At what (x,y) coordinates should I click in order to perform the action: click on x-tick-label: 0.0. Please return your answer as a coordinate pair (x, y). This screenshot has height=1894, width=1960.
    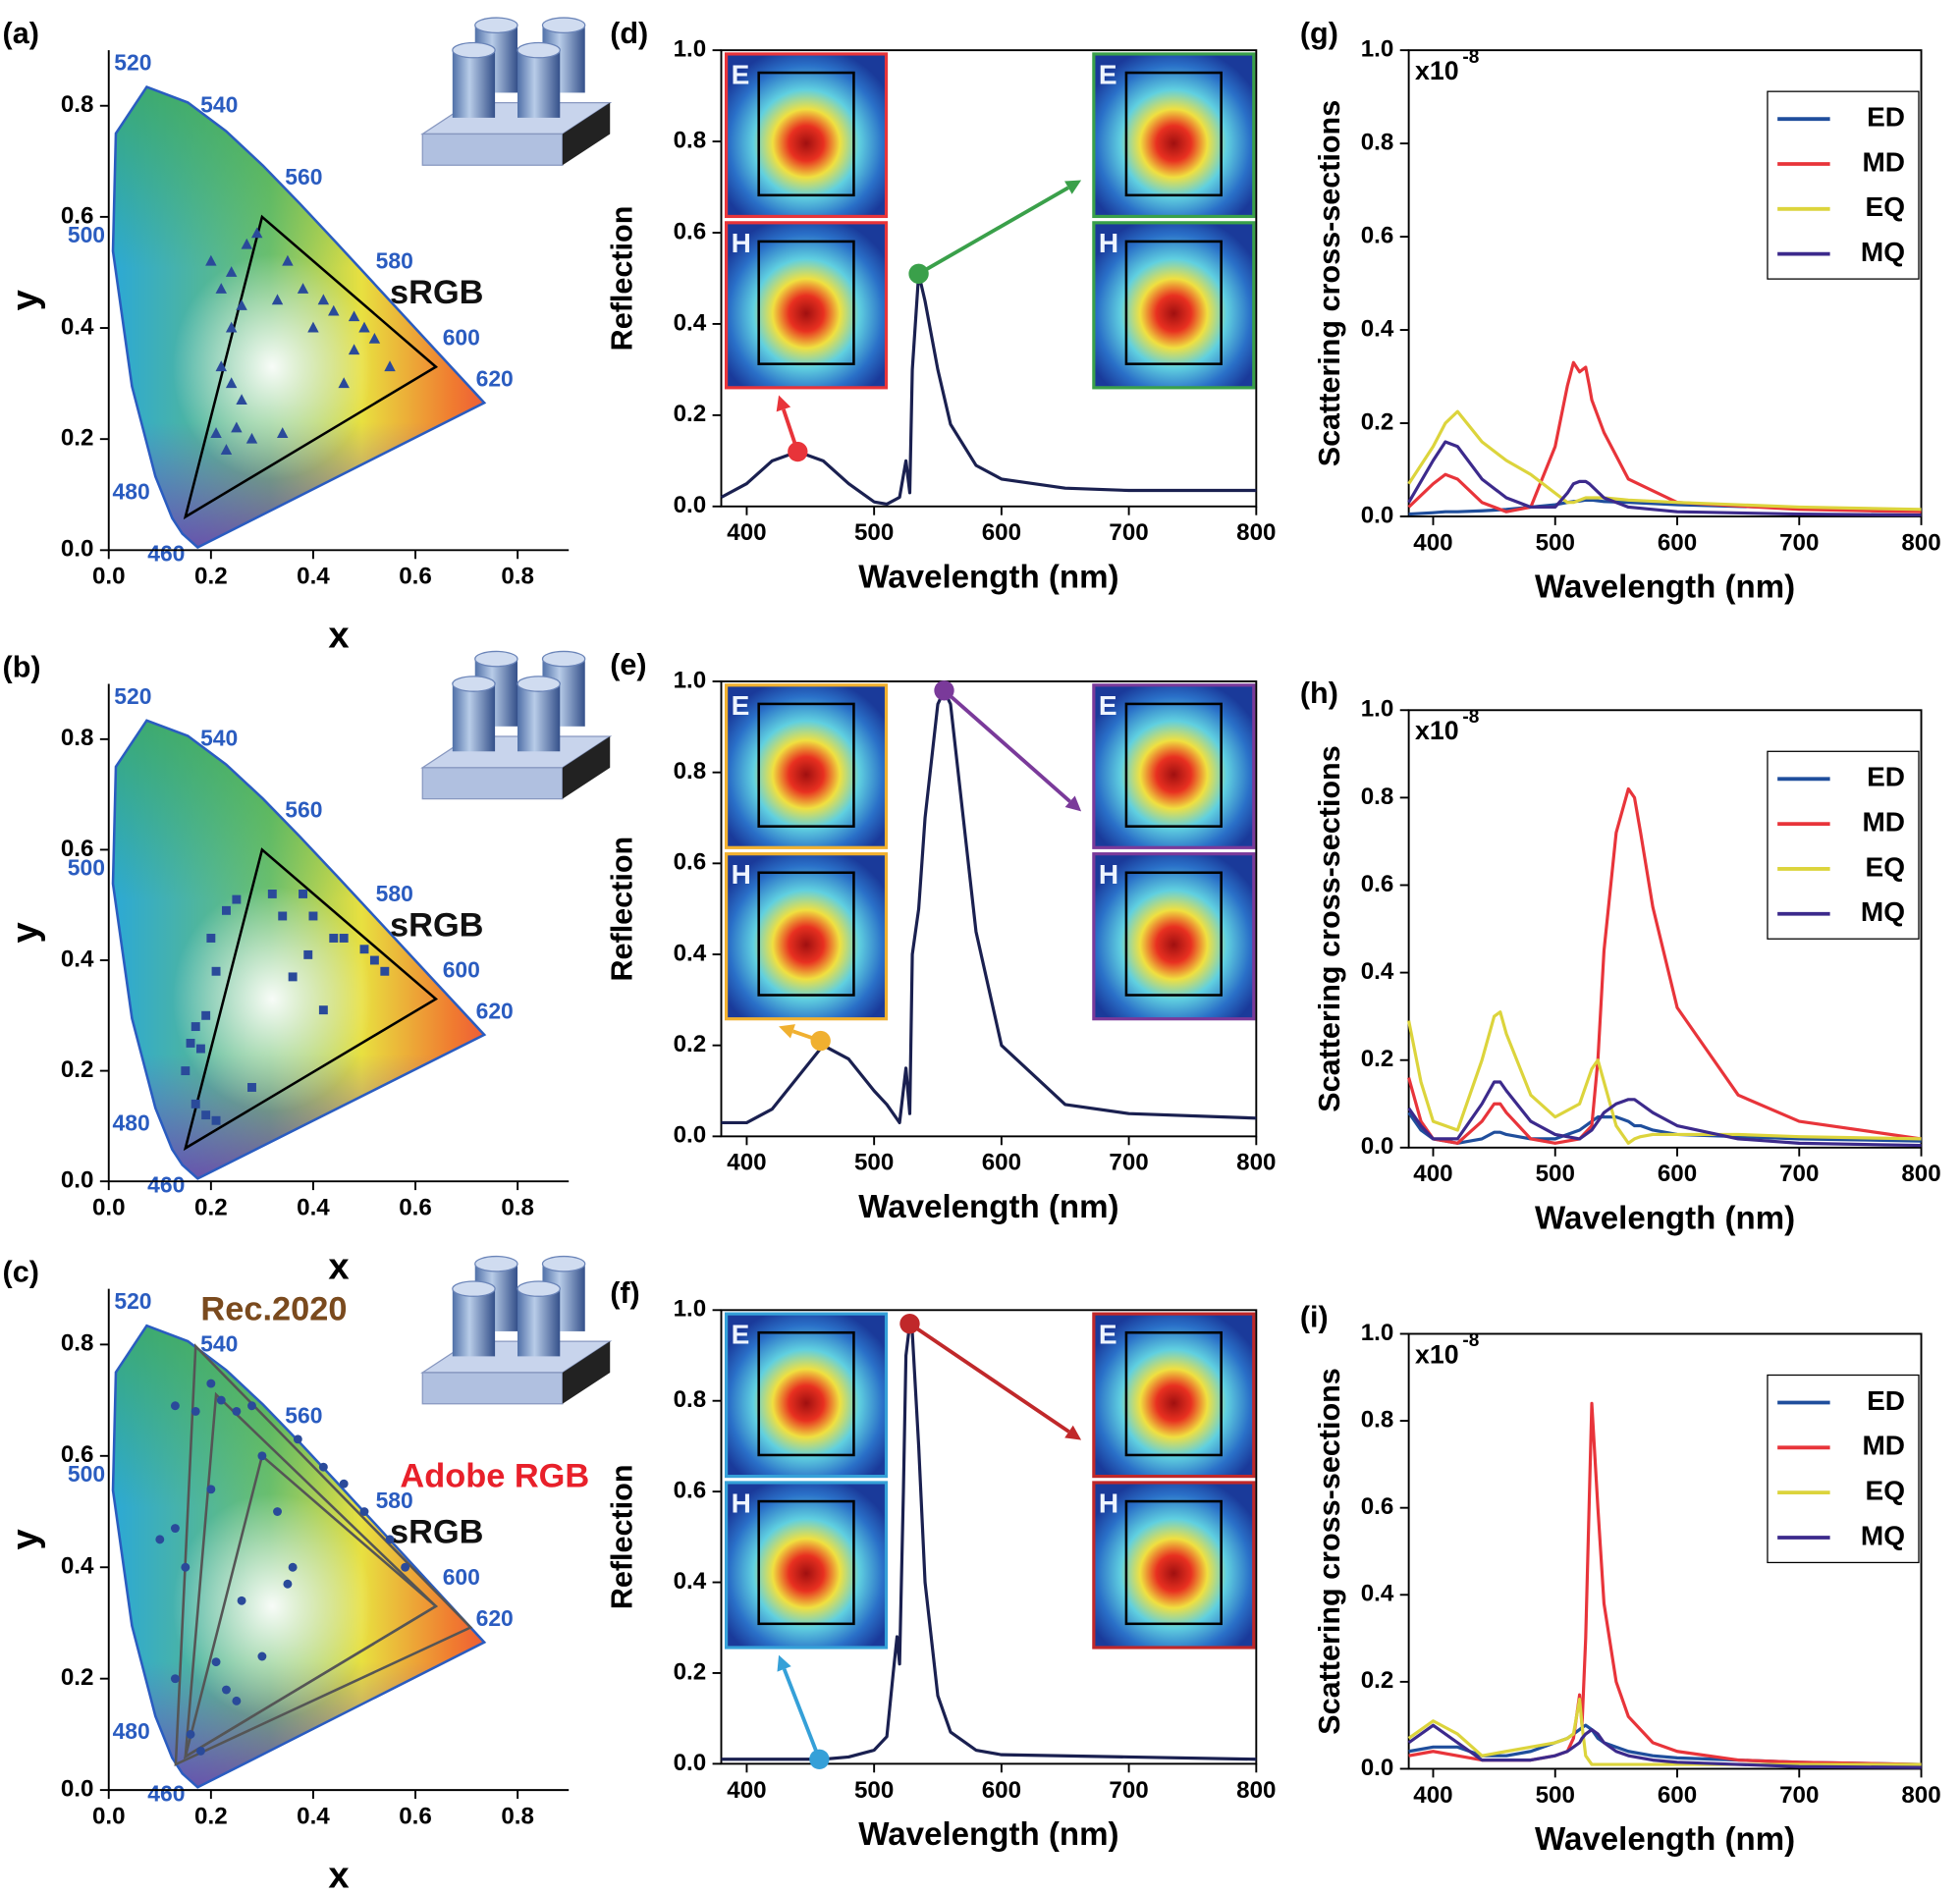
    Looking at the image, I should click on (109, 1208).